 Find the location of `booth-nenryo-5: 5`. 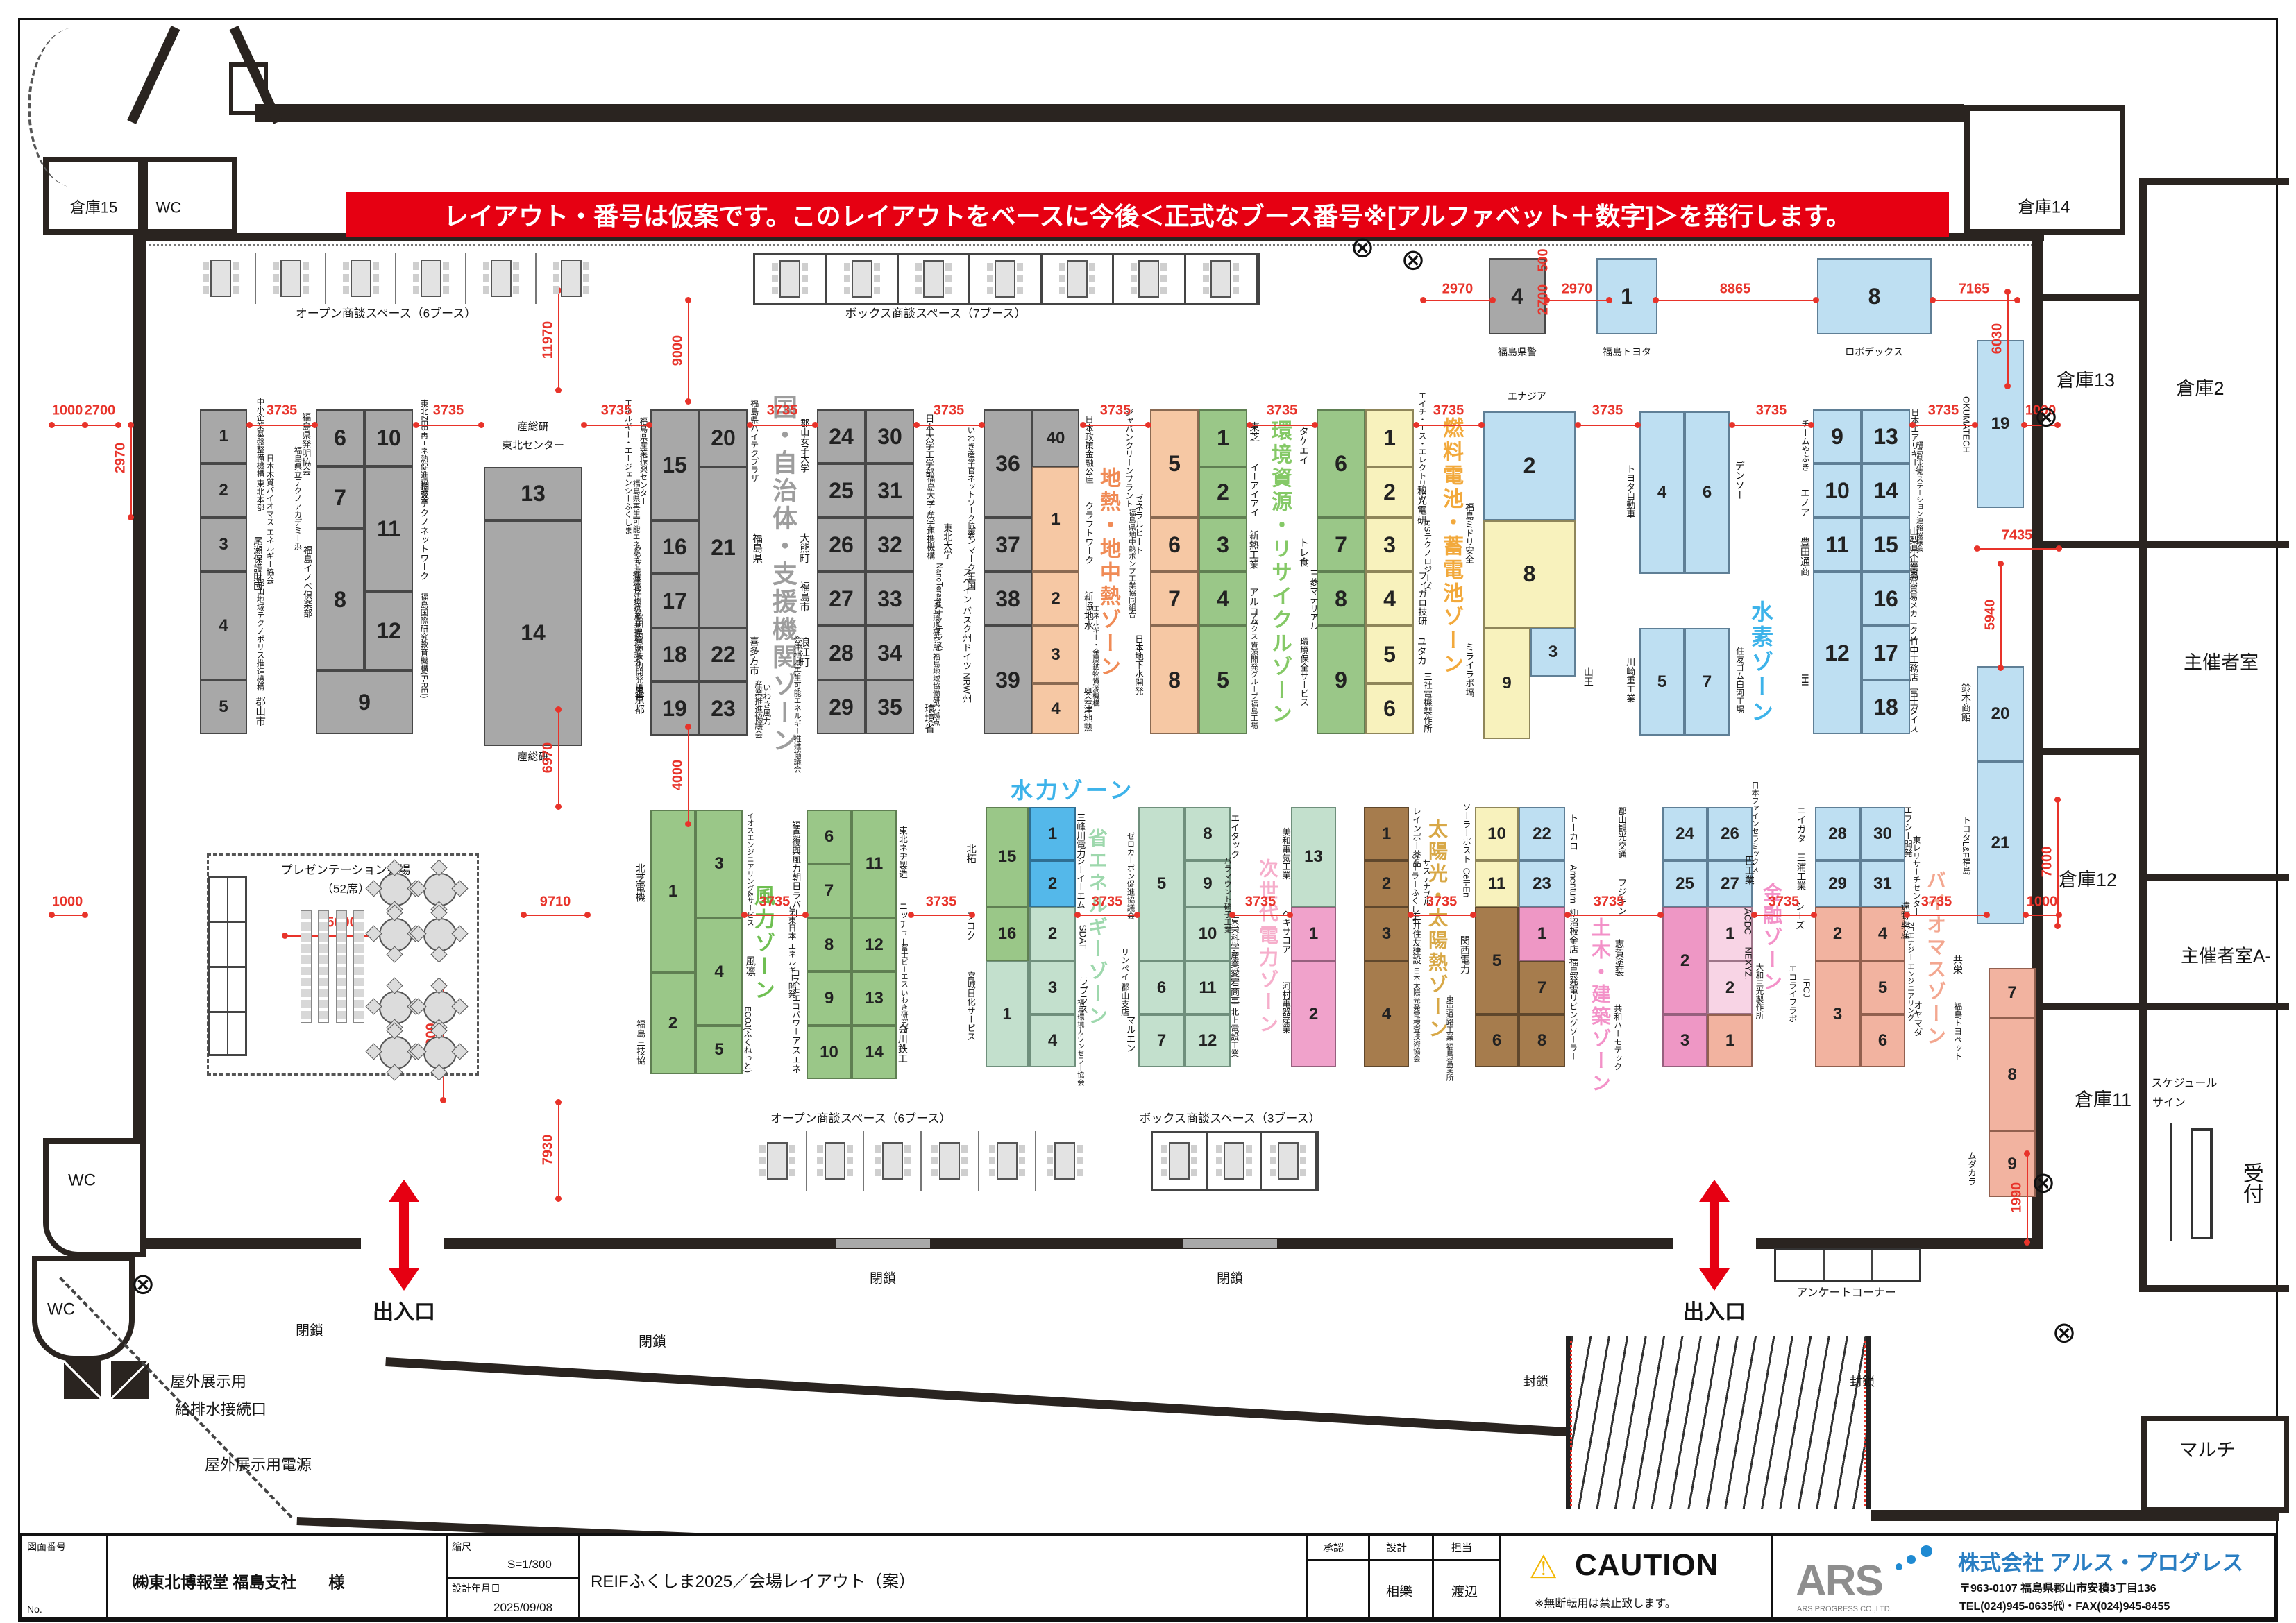

booth-nenryo-5: 5 is located at coordinates (1389, 654).